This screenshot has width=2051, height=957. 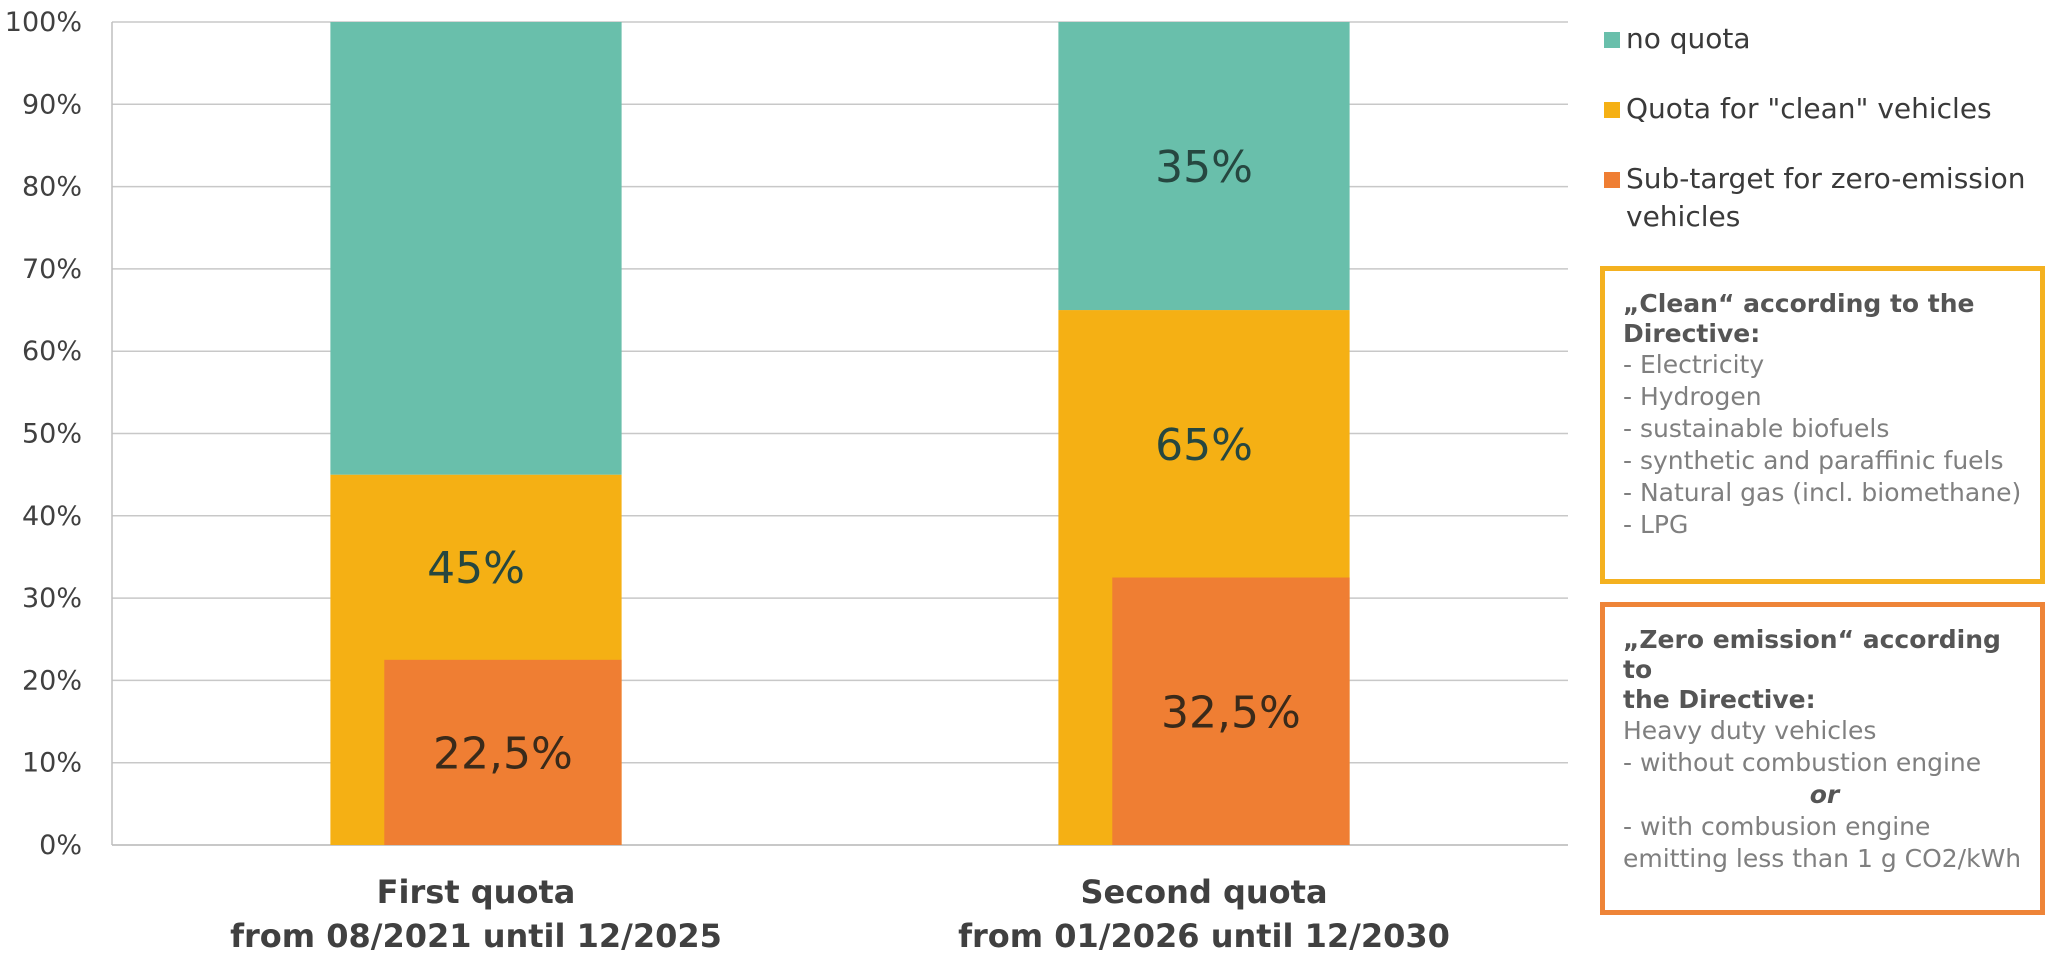 I want to click on data-label: 22,5%, so click(x=503, y=753).